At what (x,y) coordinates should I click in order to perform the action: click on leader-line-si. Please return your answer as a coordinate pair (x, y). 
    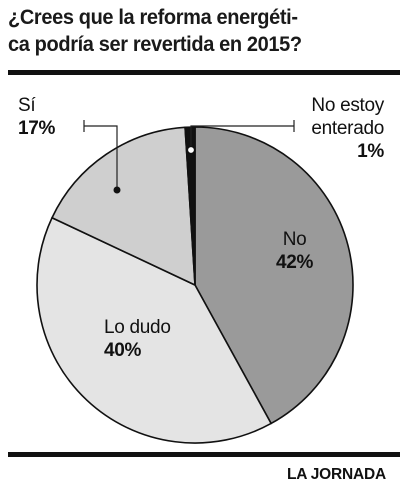
    Looking at the image, I should click on (101, 157).